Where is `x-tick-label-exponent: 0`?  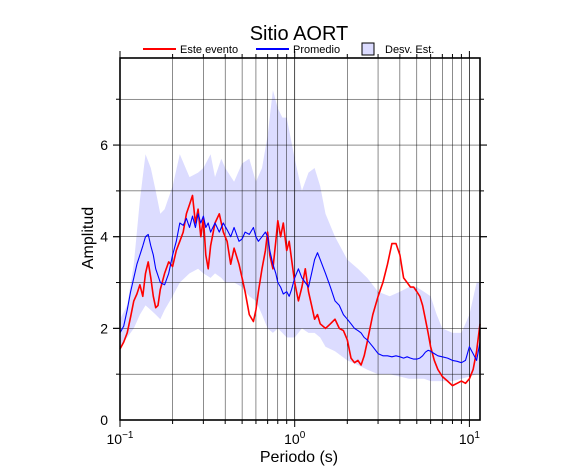 x-tick-label-exponent: 0 is located at coordinates (303, 435).